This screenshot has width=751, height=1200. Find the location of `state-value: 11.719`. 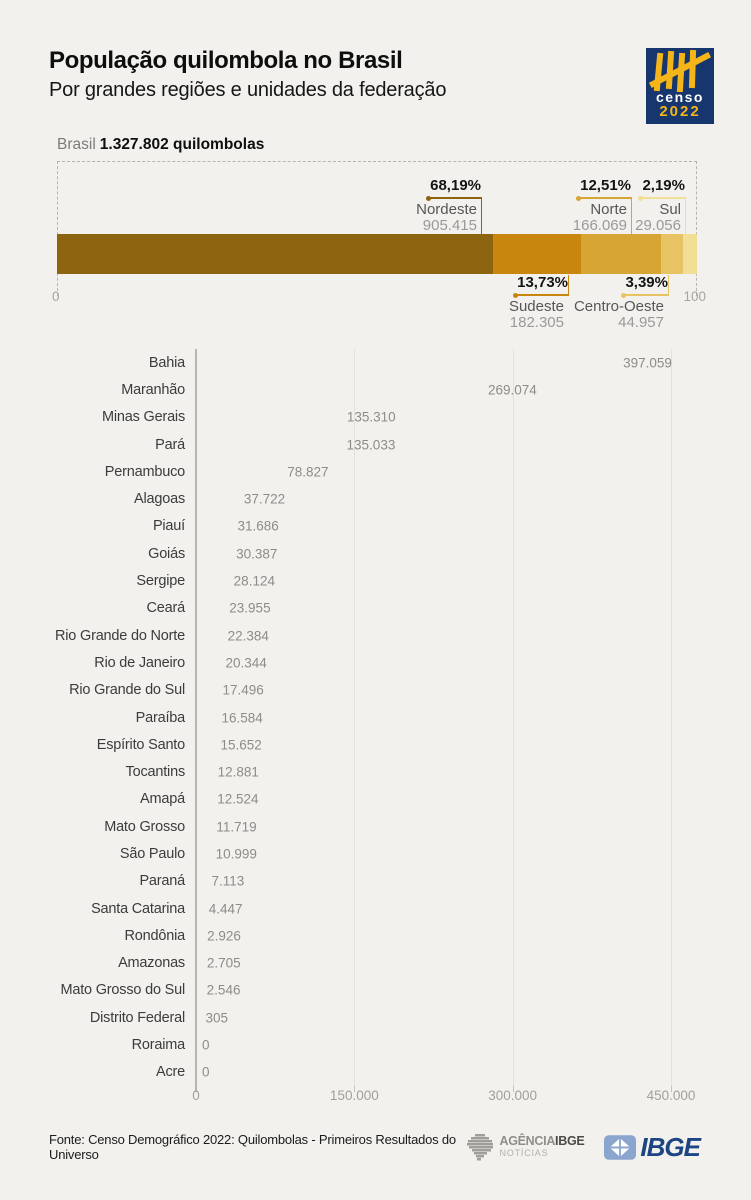

state-value: 11.719 is located at coordinates (236, 827).